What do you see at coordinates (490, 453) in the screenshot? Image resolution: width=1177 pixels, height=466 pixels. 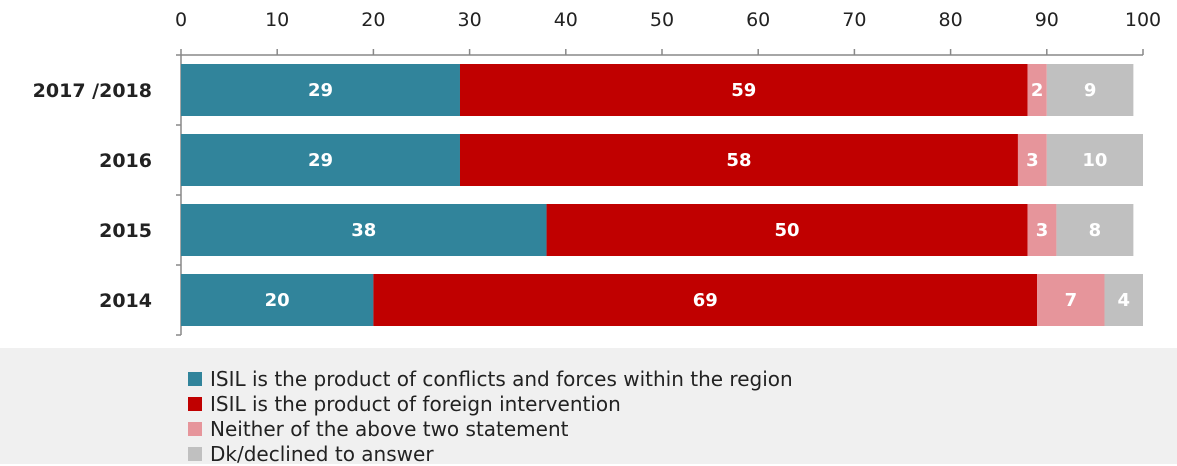 I see `legend-item: Dk/declined to answer` at bounding box center [490, 453].